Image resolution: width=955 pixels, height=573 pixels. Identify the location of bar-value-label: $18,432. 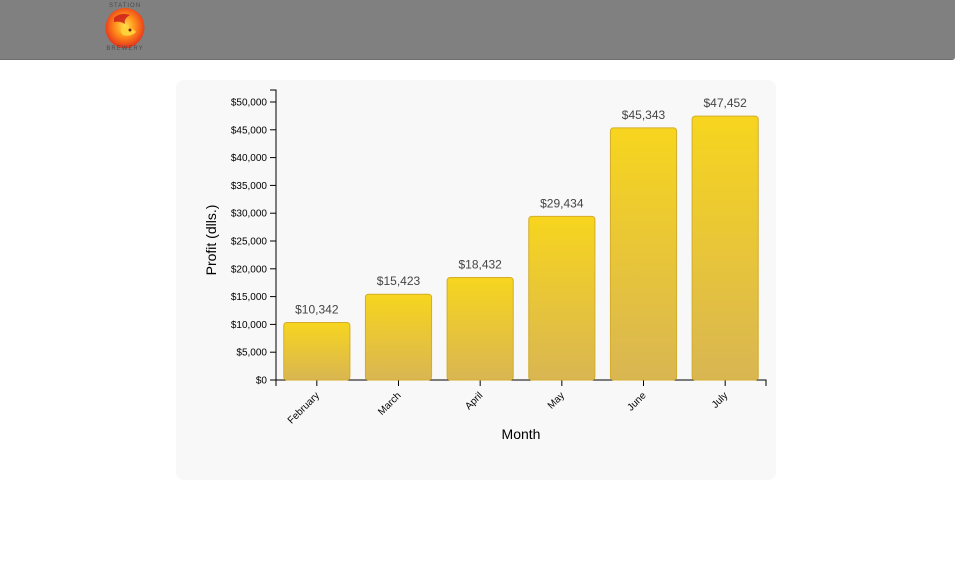
(480, 265).